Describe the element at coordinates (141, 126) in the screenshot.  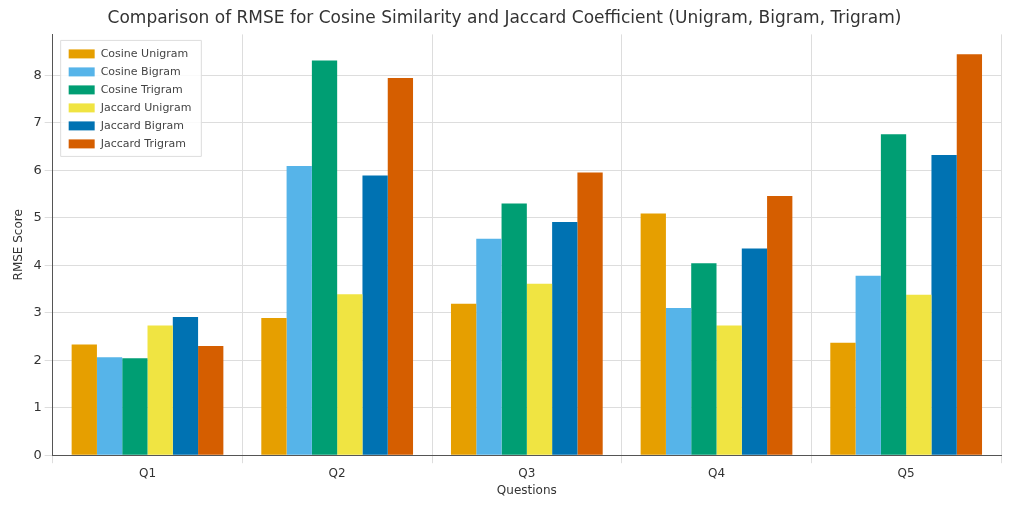
I see `legend-label: Jaccard Bigram` at that location.